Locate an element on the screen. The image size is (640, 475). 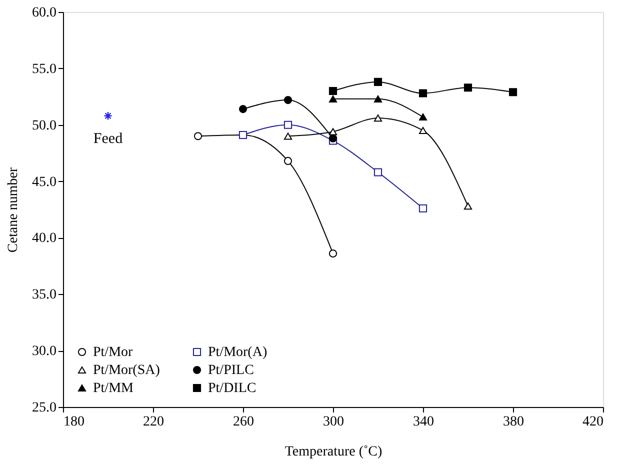
y-tick-label: 25.0 is located at coordinates (44, 408).